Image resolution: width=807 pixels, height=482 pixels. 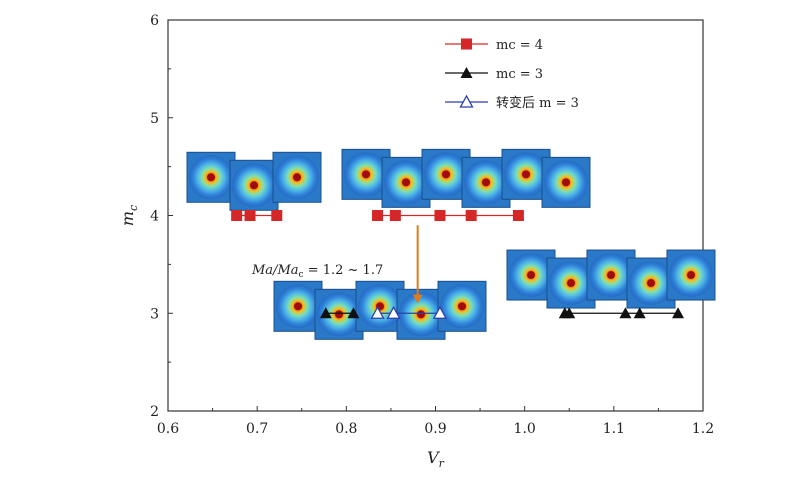 I want to click on annotation-arrowhead, so click(x=417, y=299).